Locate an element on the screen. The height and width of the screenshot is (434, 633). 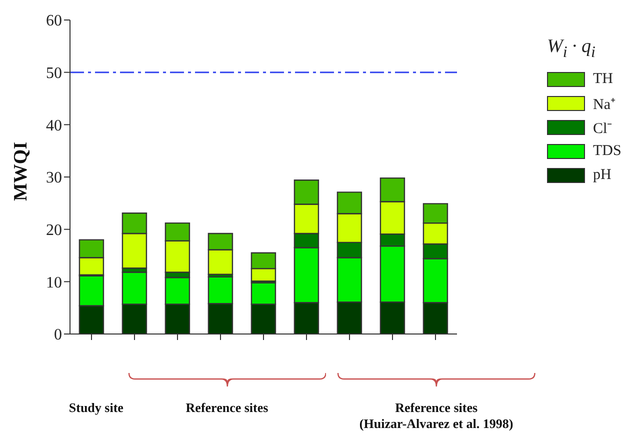
legend-label: Na⁺ is located at coordinates (604, 105).